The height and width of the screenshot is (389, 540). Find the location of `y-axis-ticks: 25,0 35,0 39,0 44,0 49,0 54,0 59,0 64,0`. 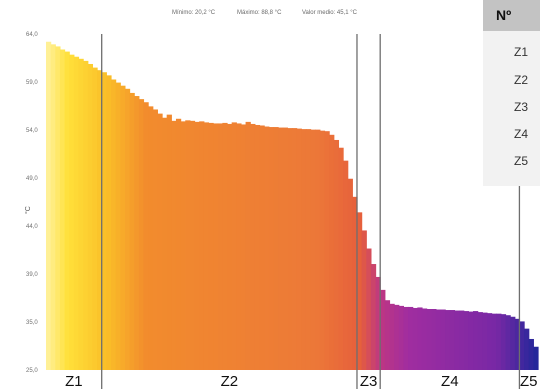

y-axis-ticks: 25,0 35,0 39,0 44,0 49,0 54,0 59,0 64,0 is located at coordinates (32, 203).